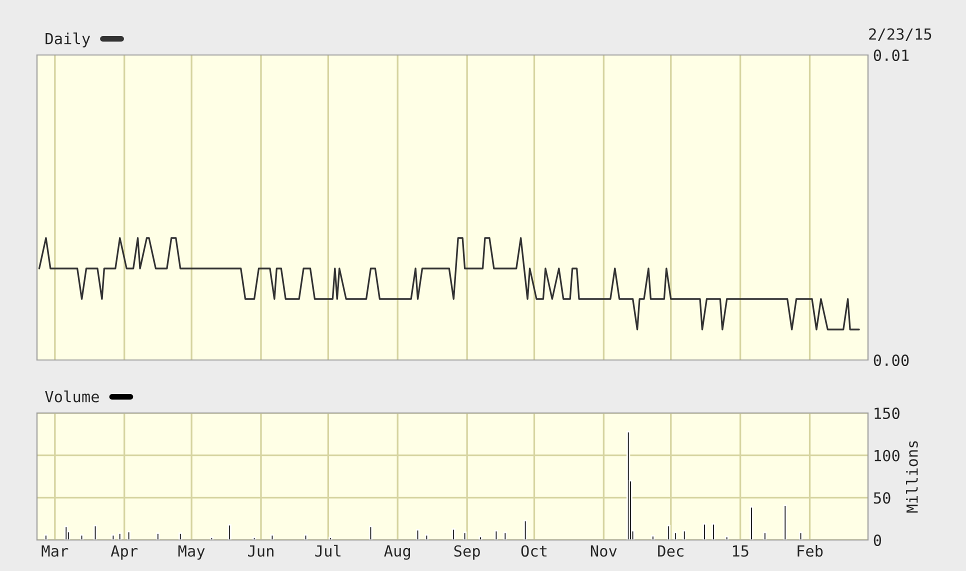  What do you see at coordinates (397, 552) in the screenshot?
I see `x-tick-label: Aug` at bounding box center [397, 552].